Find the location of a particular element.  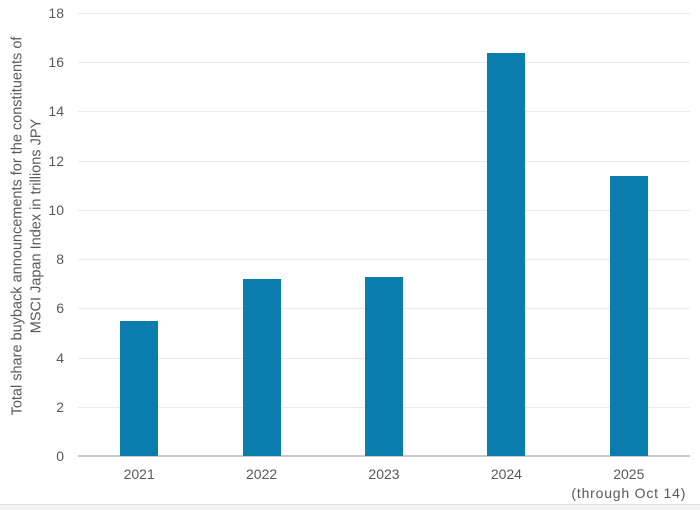

x-label-2025: 2025 (through Oct 14) is located at coordinates (628, 483).